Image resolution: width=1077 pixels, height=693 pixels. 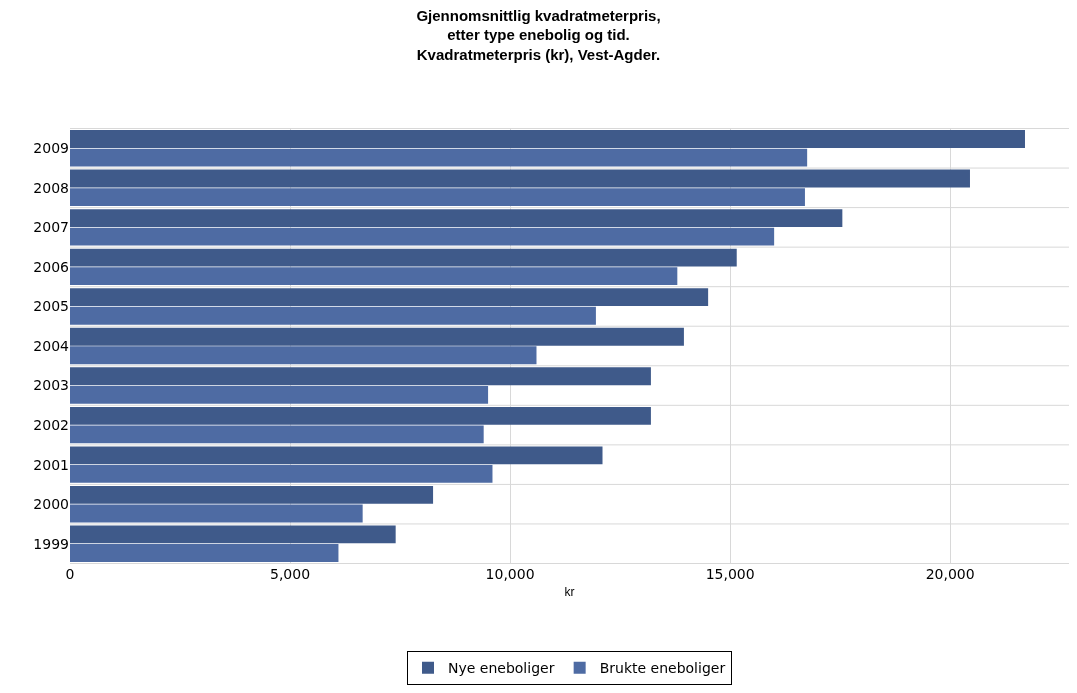 What do you see at coordinates (70, 574) in the screenshot?
I see `x-tick-label: 0` at bounding box center [70, 574].